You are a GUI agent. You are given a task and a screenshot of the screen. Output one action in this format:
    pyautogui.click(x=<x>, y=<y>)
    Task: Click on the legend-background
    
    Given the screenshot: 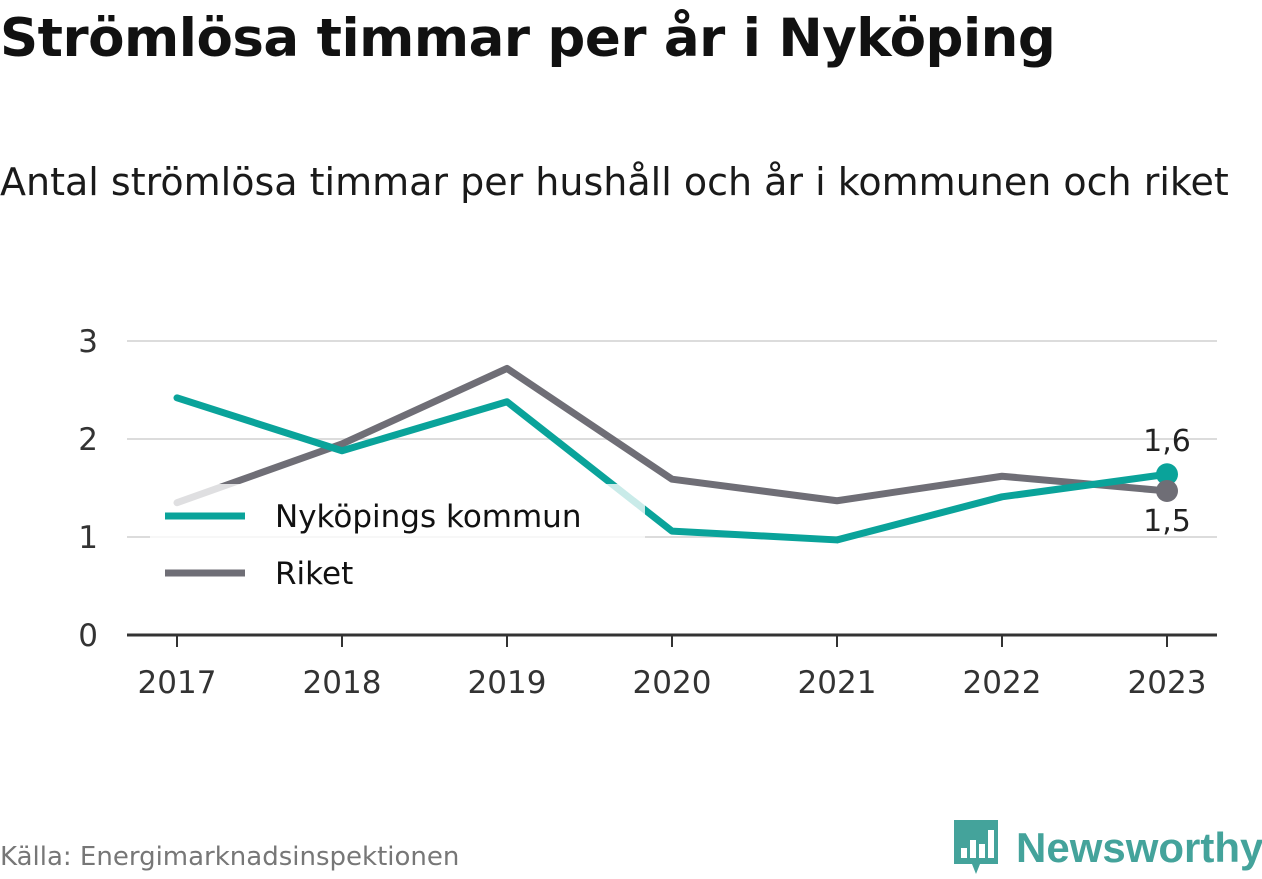 What is the action you would take?
    pyautogui.click(x=397, y=544)
    